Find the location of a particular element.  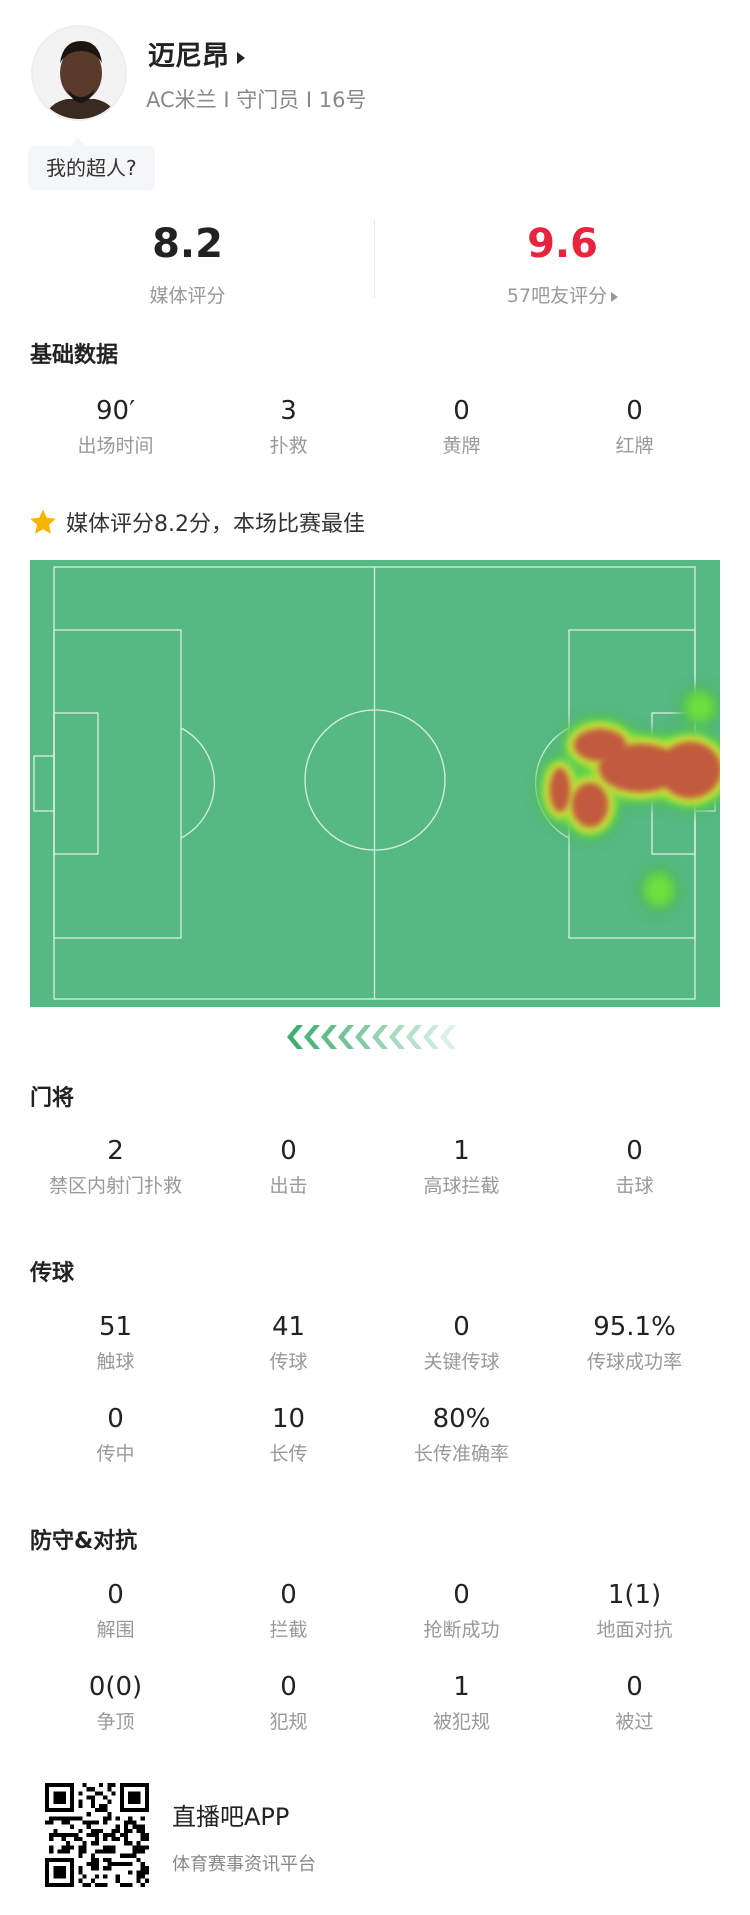

stat-label: 黄牌 is located at coordinates (461, 446).